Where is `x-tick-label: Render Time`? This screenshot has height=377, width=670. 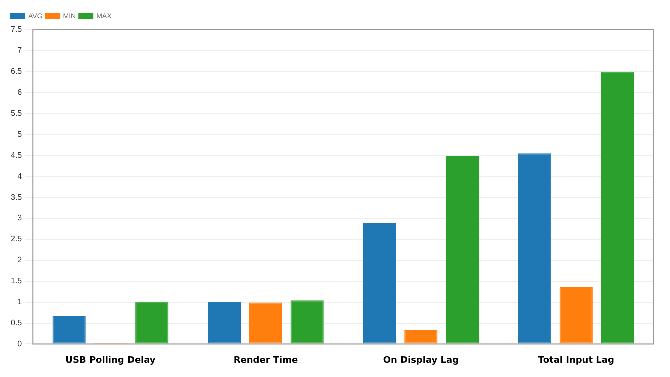
x-tick-label: Render Time is located at coordinates (266, 361).